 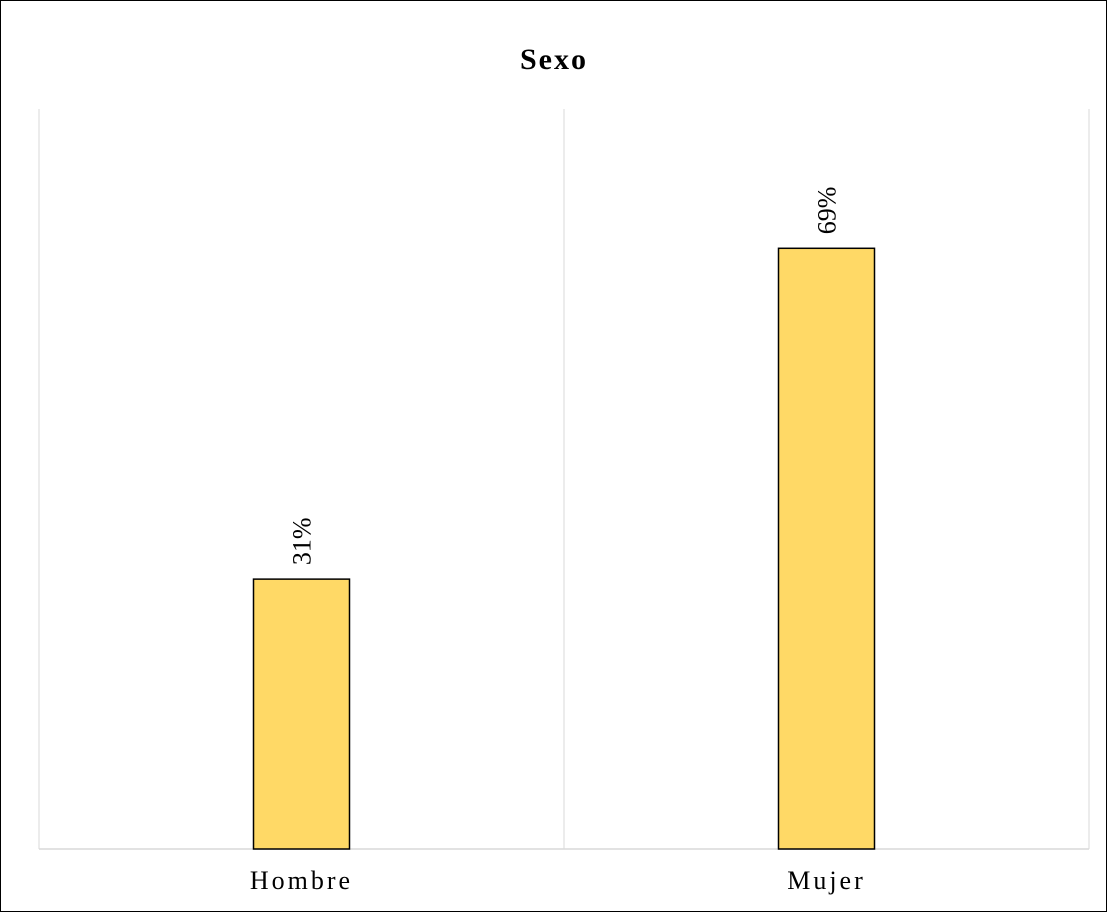 What do you see at coordinates (302, 541) in the screenshot?
I see `data-label-hombre: 31%` at bounding box center [302, 541].